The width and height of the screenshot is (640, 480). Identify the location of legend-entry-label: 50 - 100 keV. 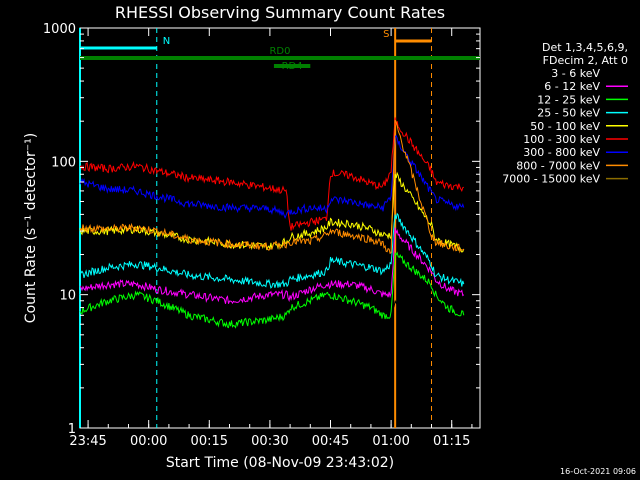
(565, 126).